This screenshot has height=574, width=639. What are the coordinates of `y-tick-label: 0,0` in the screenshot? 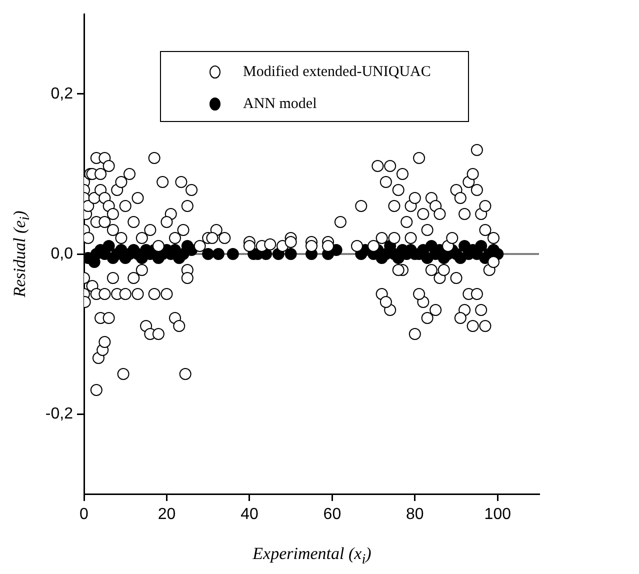 It's located at (62, 253).